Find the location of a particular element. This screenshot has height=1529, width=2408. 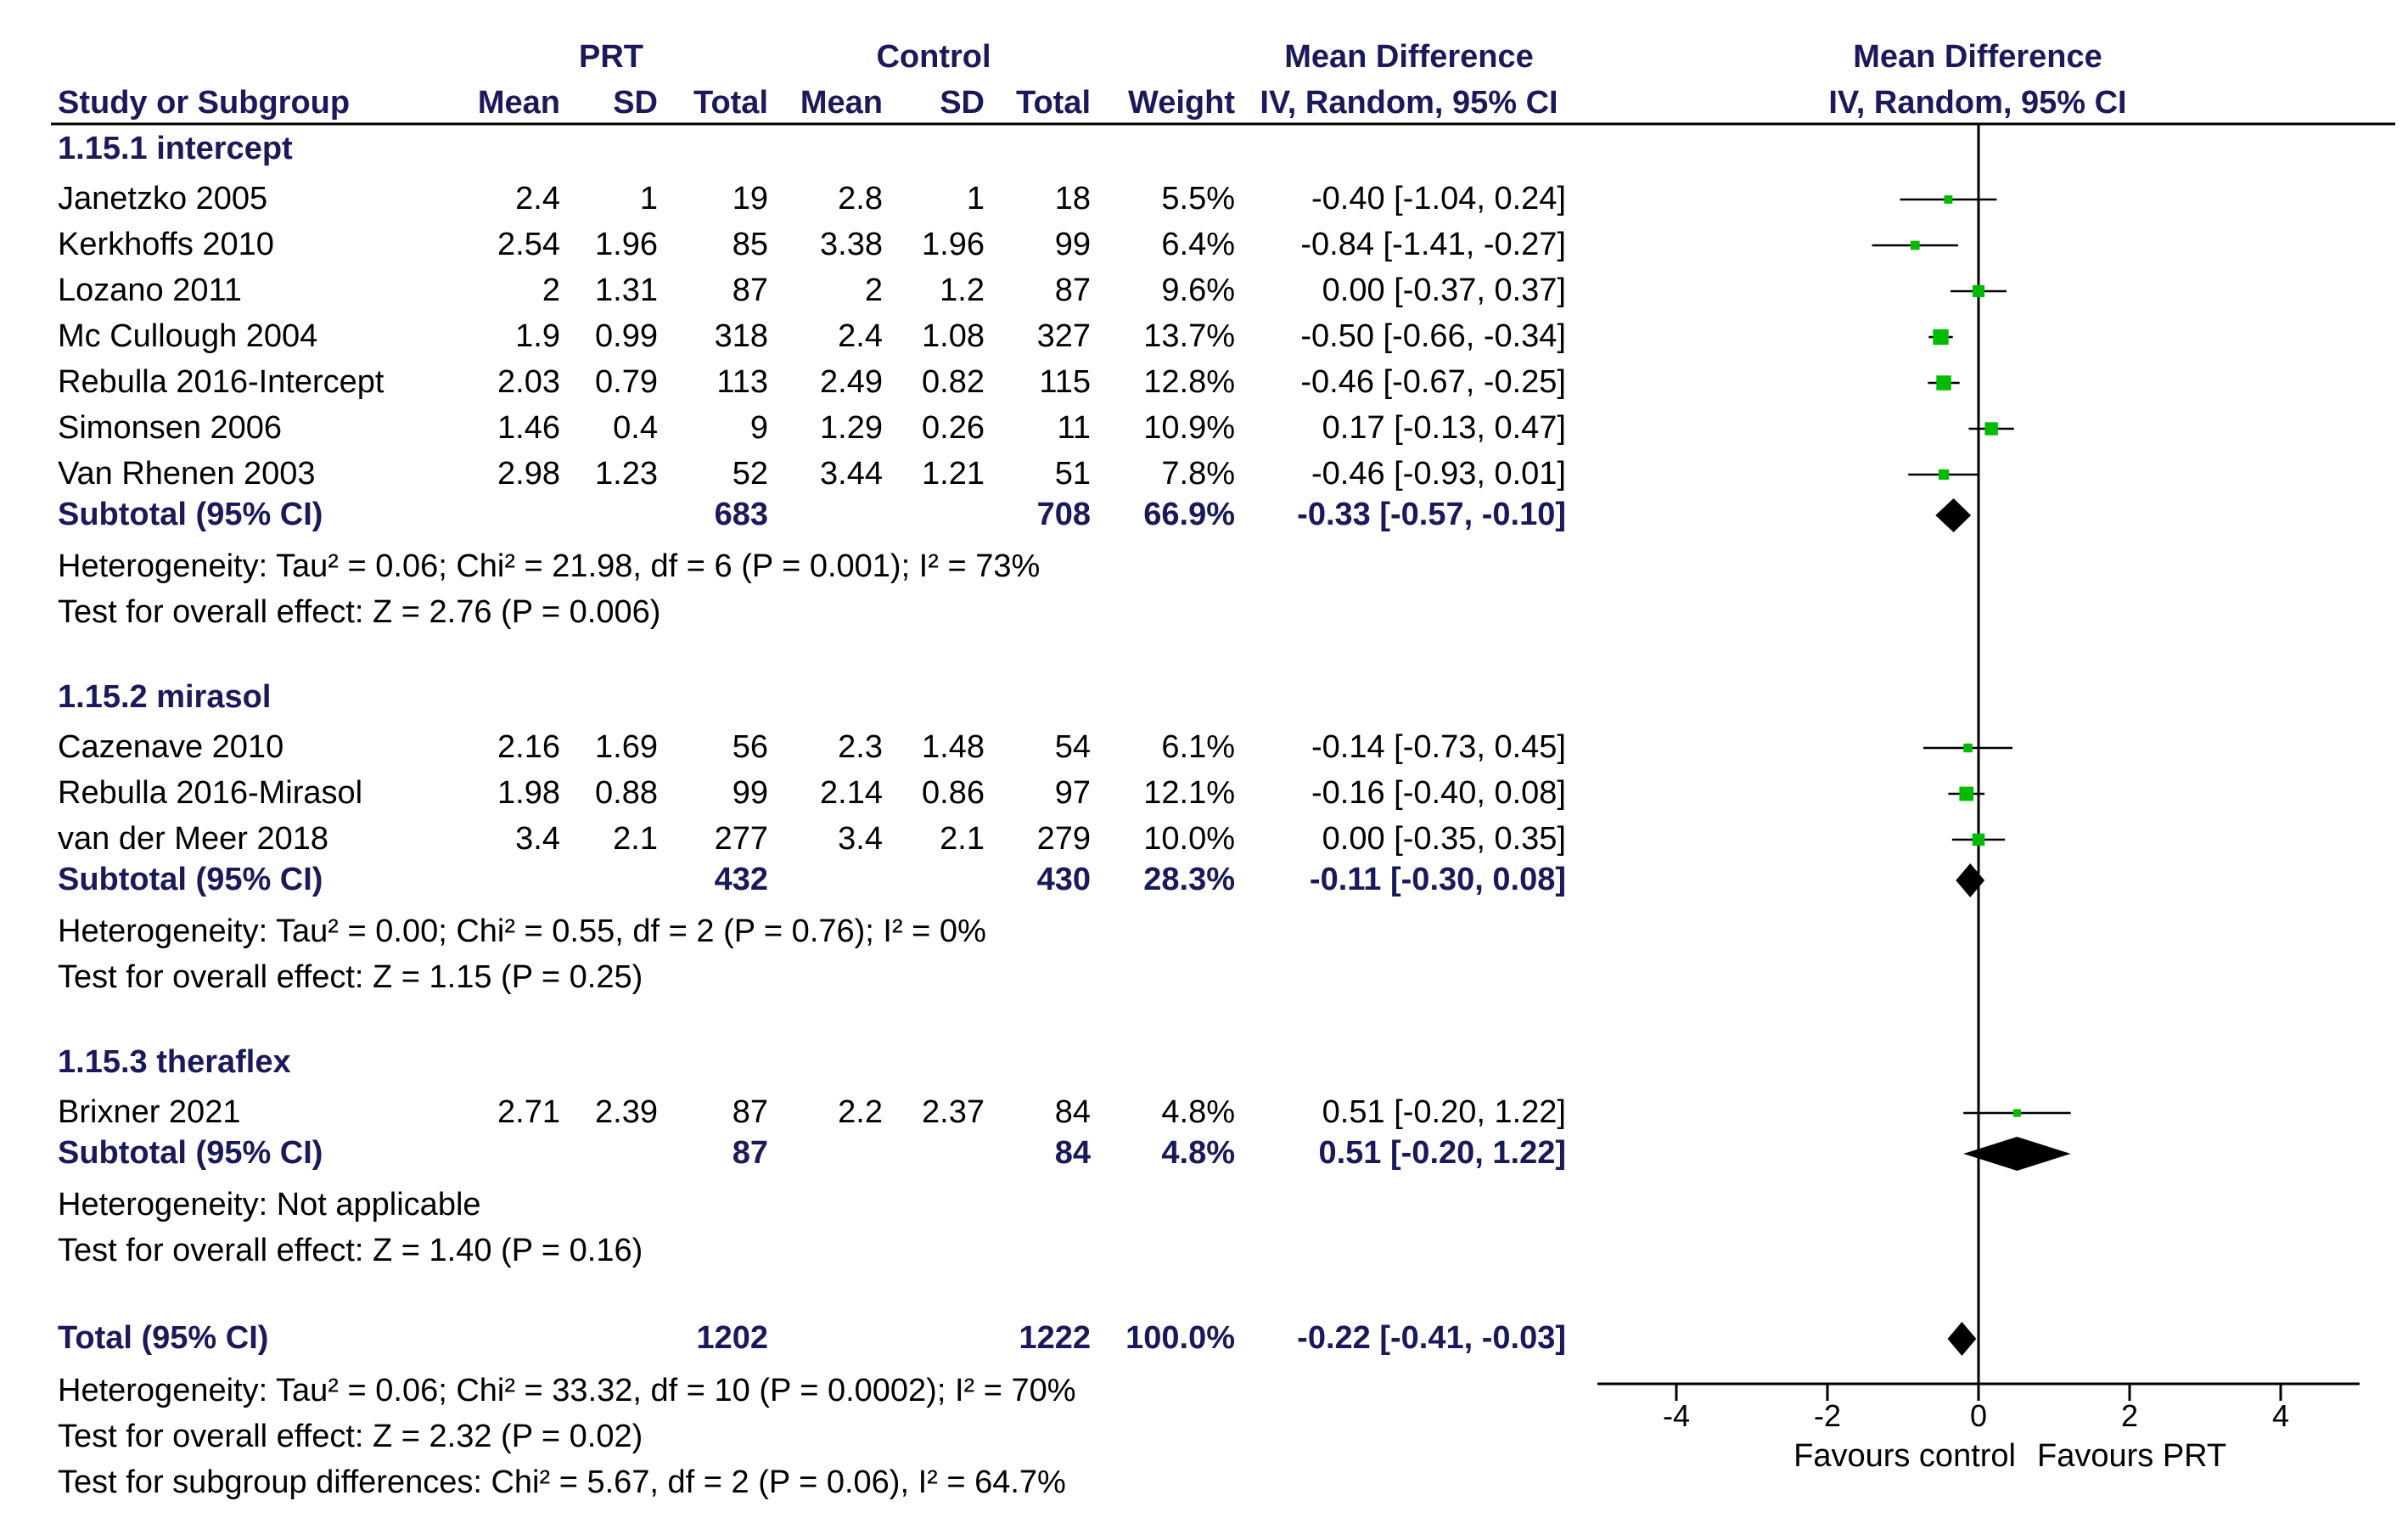

control-mean: 2.8 is located at coordinates (860, 198).